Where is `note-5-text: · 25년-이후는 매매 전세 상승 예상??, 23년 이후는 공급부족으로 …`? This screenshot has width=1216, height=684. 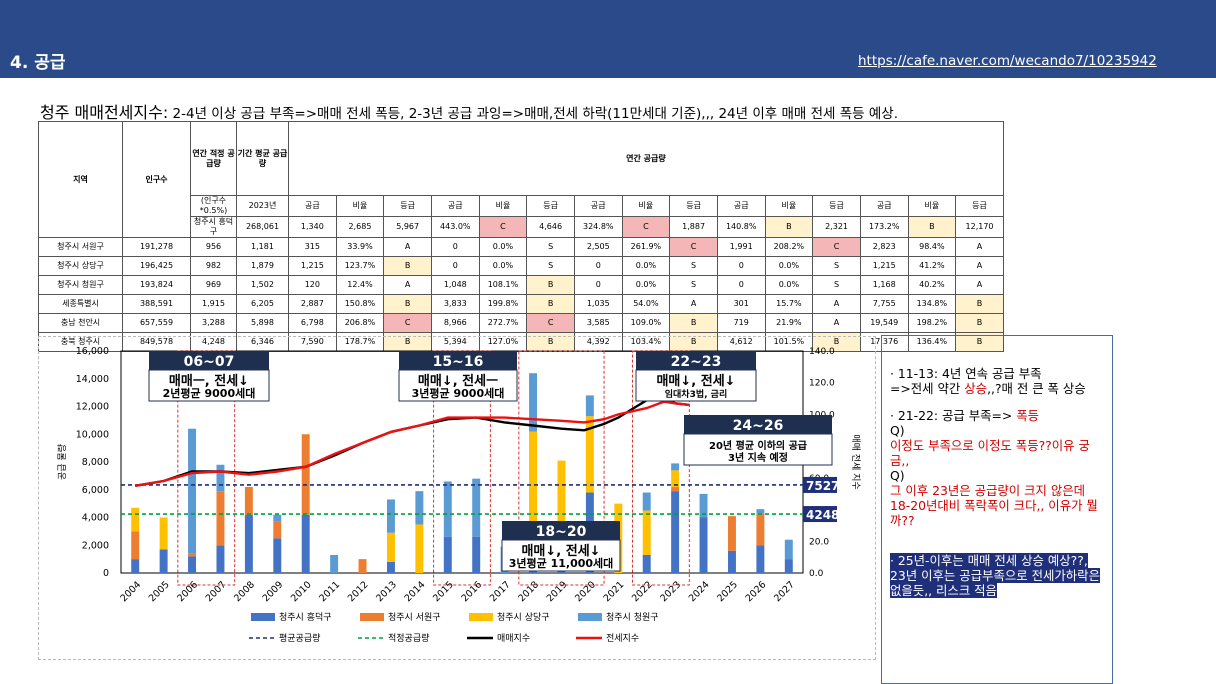 note-5-text: · 25년-이후는 매매 전세 상승 예상??, 23년 이후는 공급부족으로 … is located at coordinates (995, 575).